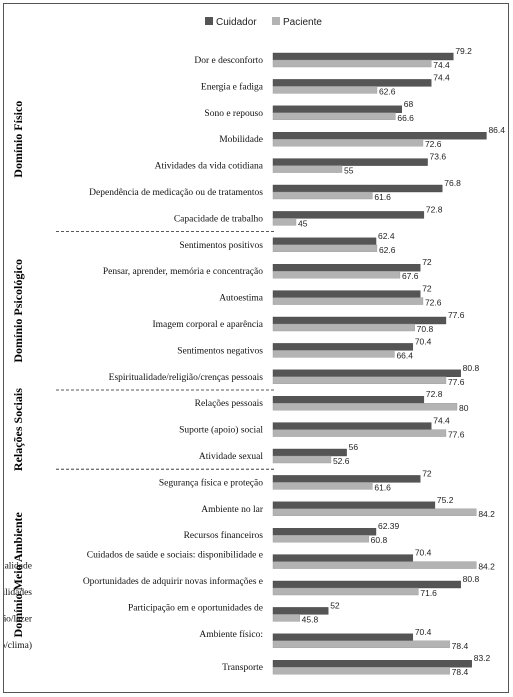 This screenshot has height=697, width=513. I want to click on value-label: 52.6, so click(341, 461).